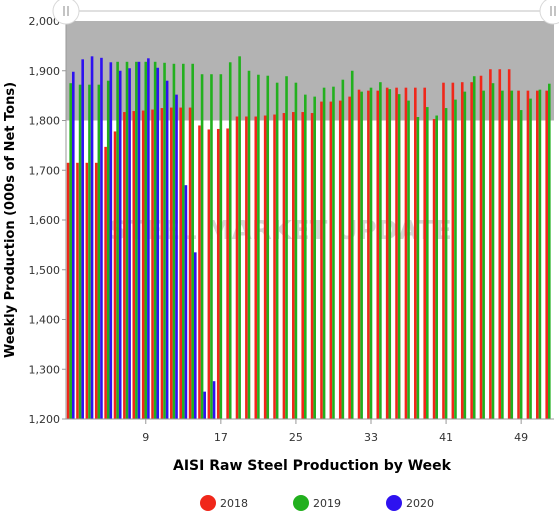 Image resolution: width=559 pixels, height=512 pixels. Describe the element at coordinates (45, 21) in the screenshot. I see `y-tick-label: 2,000` at that location.